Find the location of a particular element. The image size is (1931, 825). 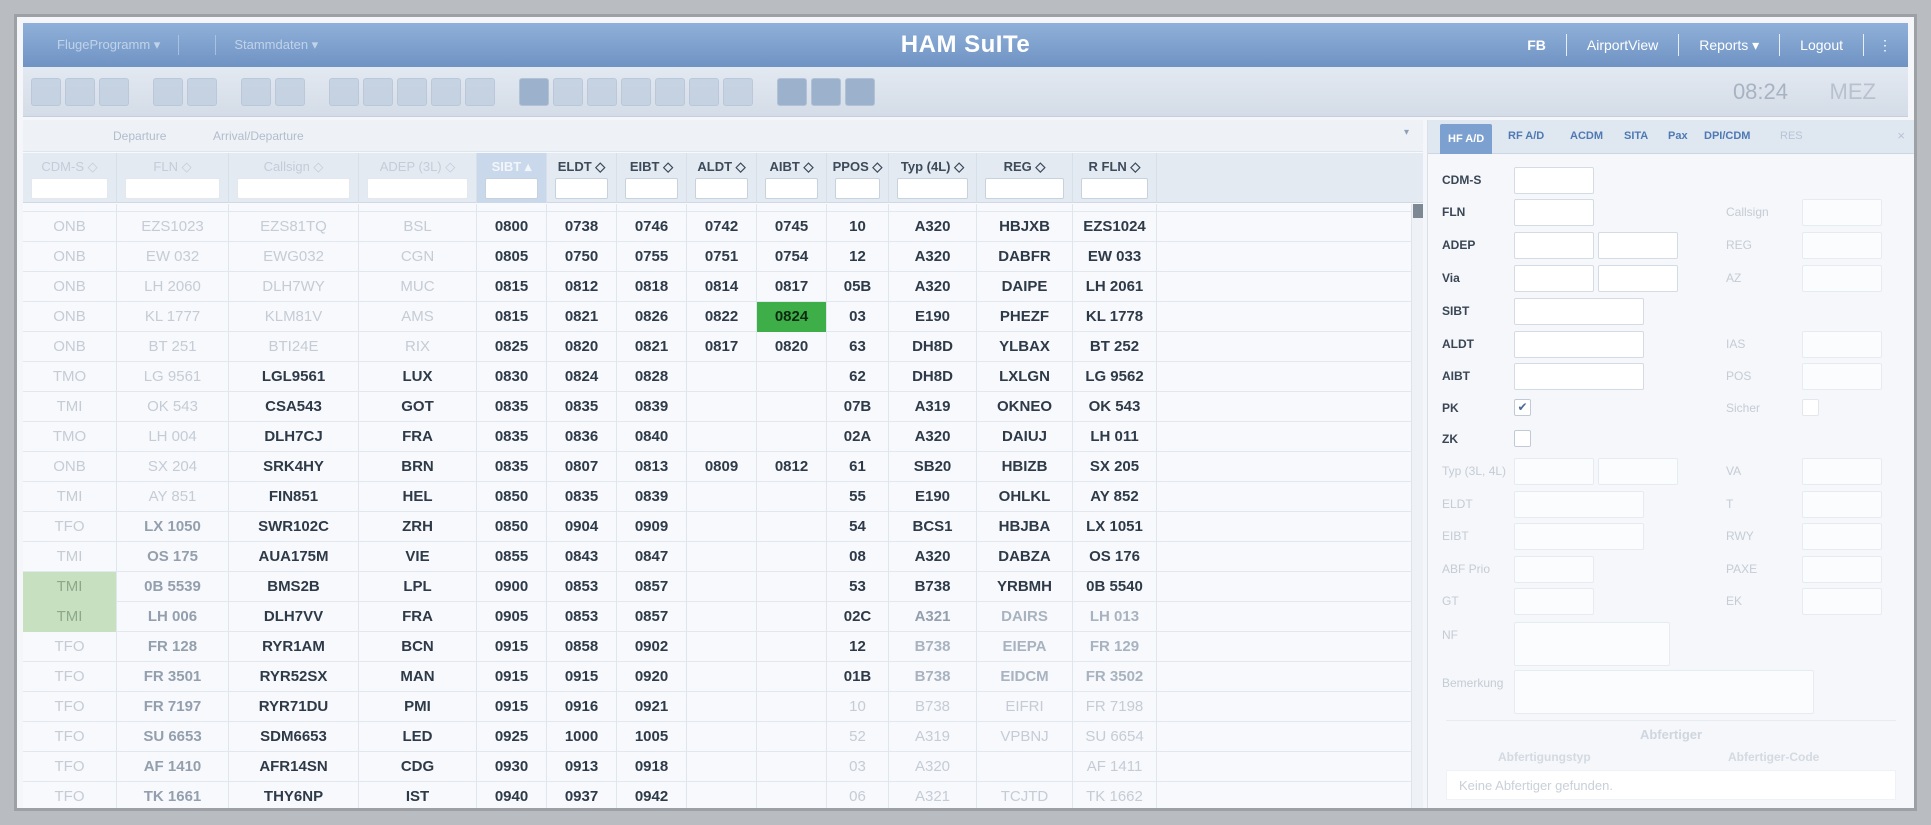

menu-airportview: AirportView is located at coordinates (1622, 45).